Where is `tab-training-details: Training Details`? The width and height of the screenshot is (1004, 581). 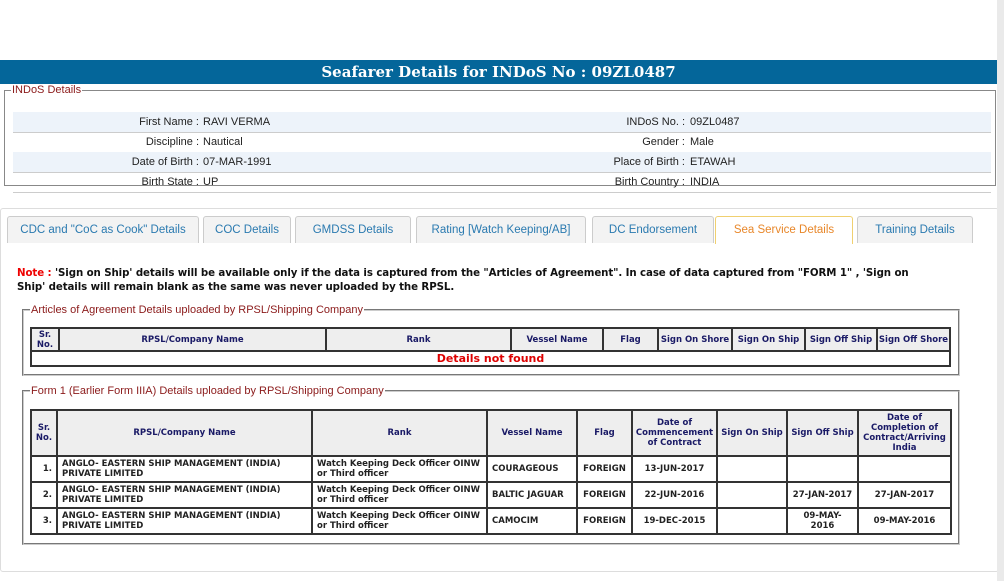
tab-training-details: Training Details is located at coordinates (915, 229).